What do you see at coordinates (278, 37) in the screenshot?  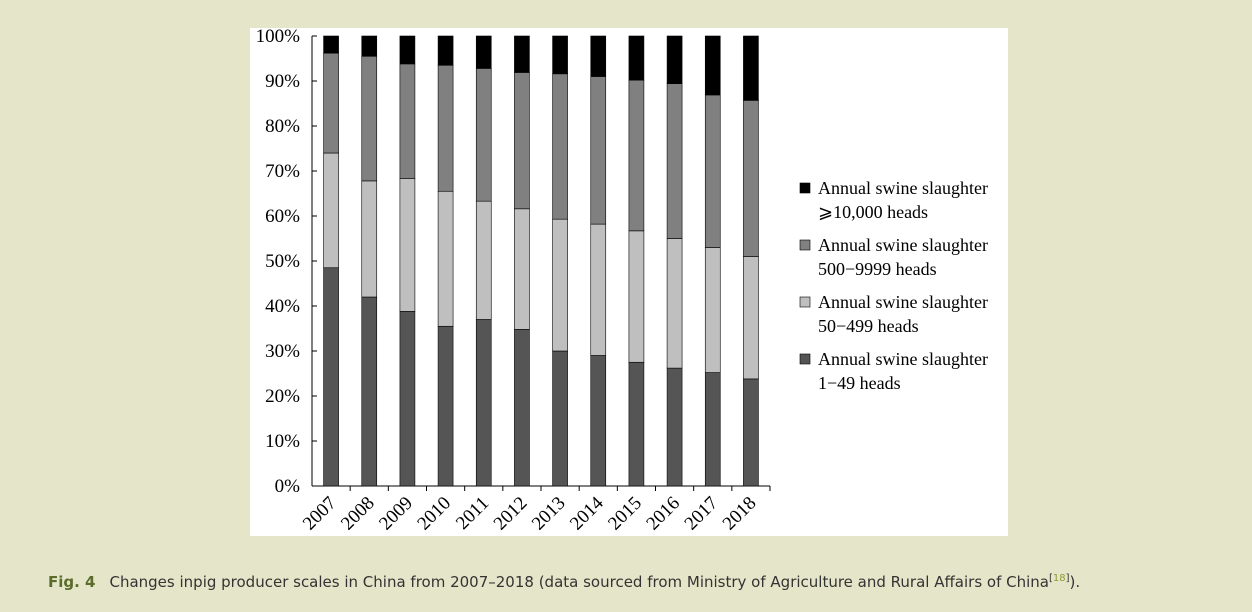 I see `y-tick-label: 100%` at bounding box center [278, 37].